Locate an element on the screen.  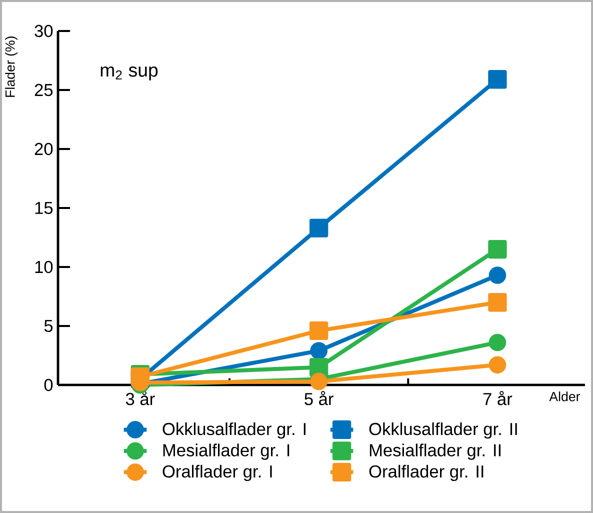
y-tick-label: 15 is located at coordinates (44, 208).